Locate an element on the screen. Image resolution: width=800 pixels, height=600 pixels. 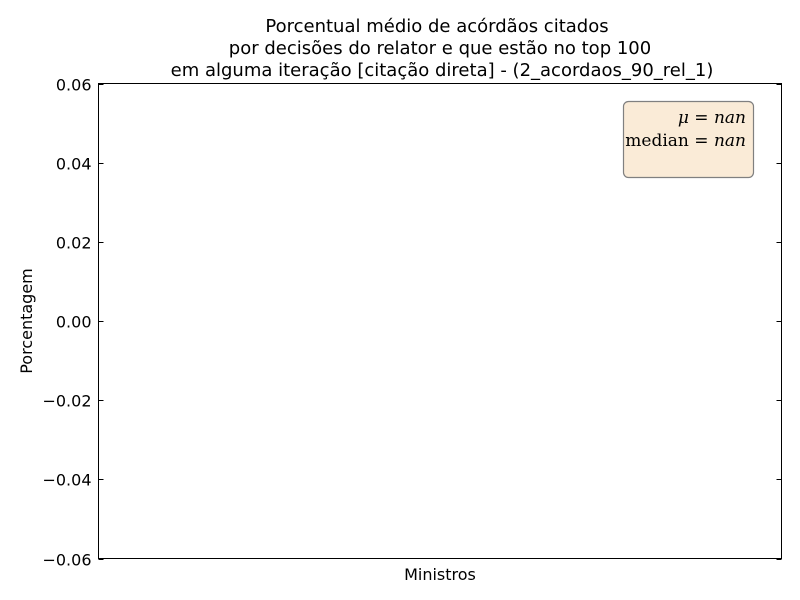
y-axis-tick-labels: 0.06 0.04 0.02 0.00 −0.02 −0.04 −0.06 is located at coordinates (66, 323).